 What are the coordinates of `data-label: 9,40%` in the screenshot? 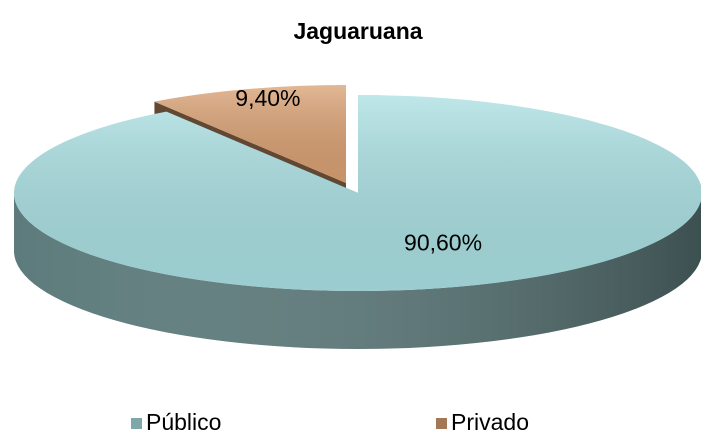 It's located at (267, 98).